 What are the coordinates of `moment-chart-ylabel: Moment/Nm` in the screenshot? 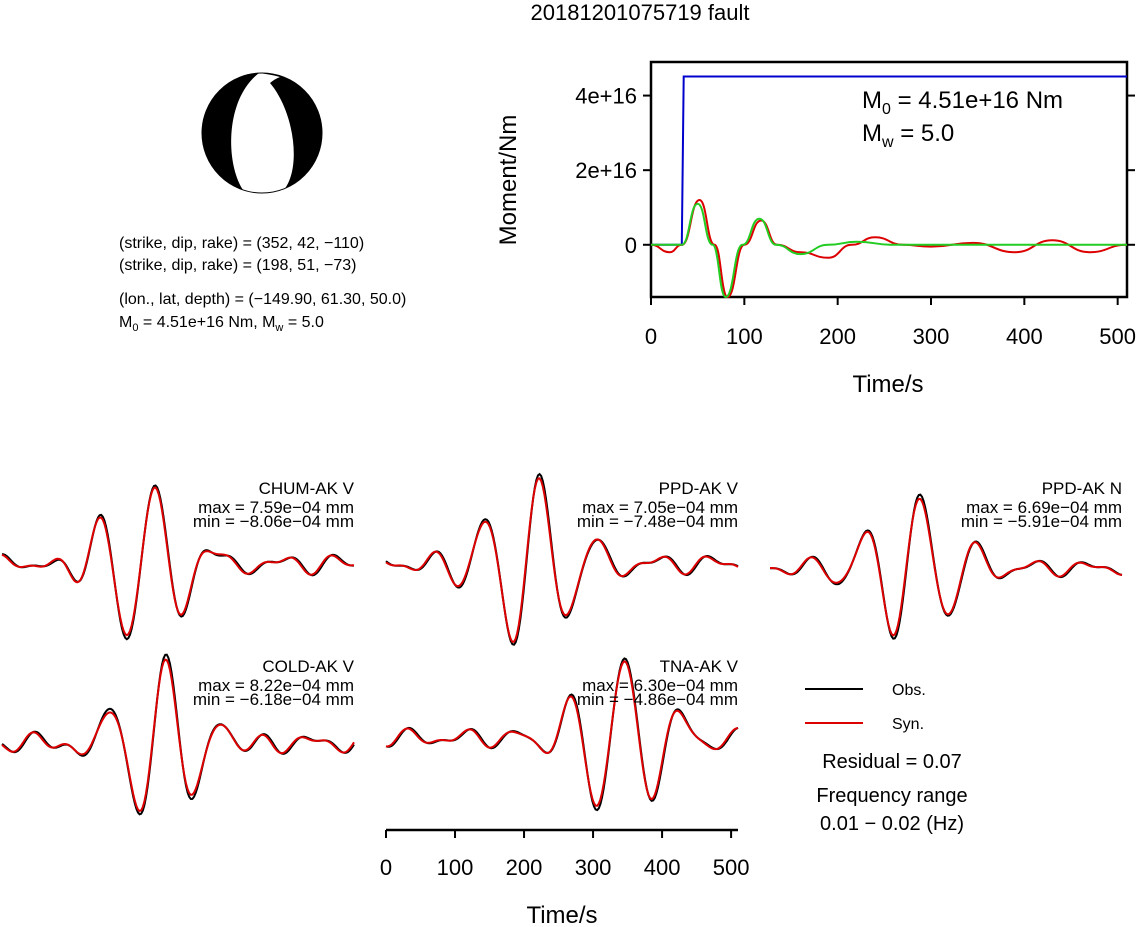 It's located at (508, 180).